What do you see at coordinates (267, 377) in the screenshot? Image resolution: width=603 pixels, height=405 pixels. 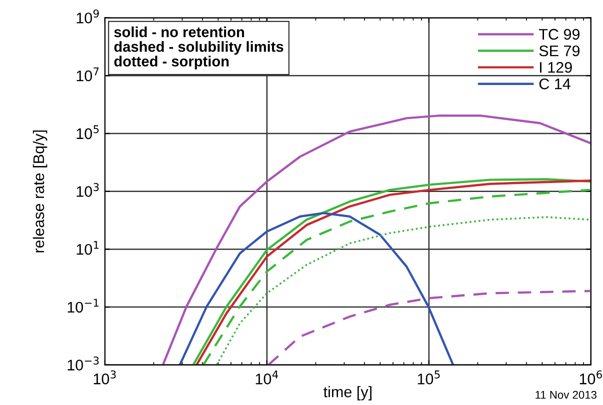 I see `x-tick-label: 10$^{4}$` at bounding box center [267, 377].